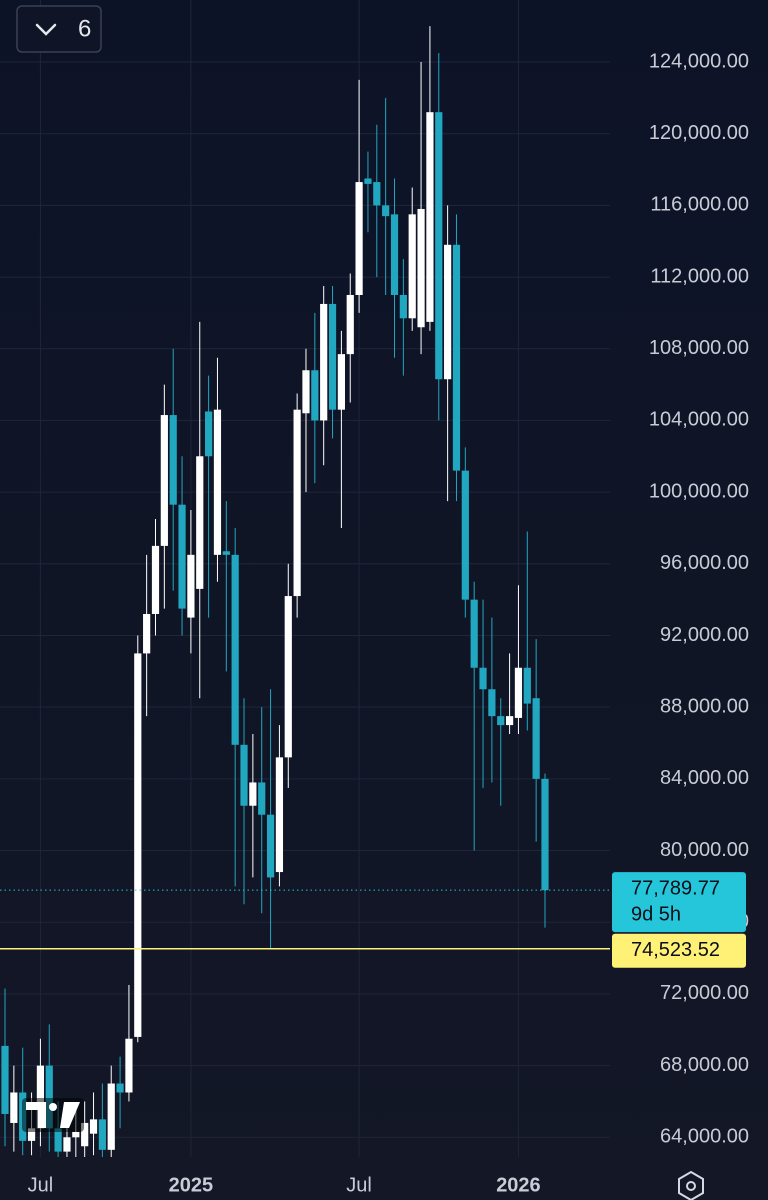 This screenshot has width=768, height=1200. Describe the element at coordinates (46, 29) in the screenshot. I see `chevron-icon` at that location.